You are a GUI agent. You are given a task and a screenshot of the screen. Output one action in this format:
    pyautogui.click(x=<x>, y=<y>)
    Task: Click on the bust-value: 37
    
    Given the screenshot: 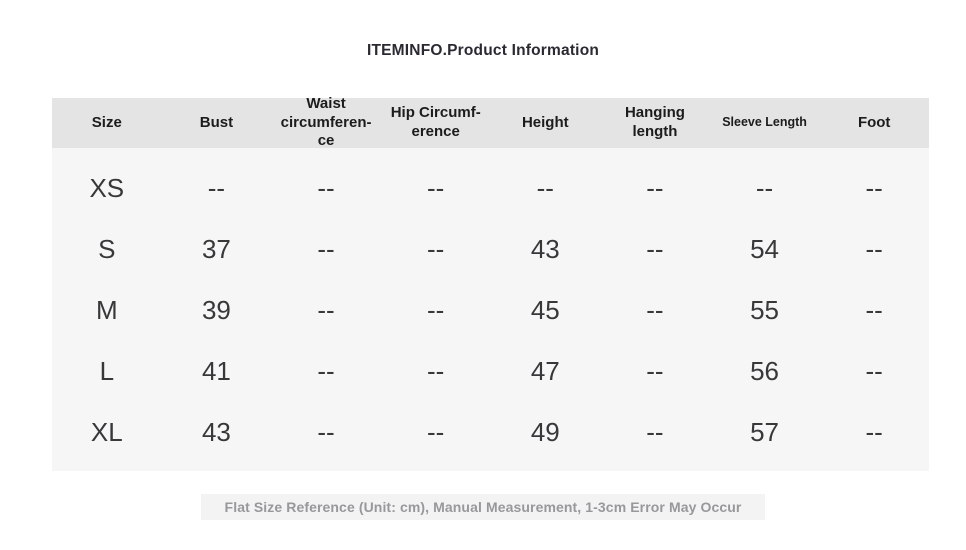 What is the action you would take?
    pyautogui.click(x=216, y=249)
    